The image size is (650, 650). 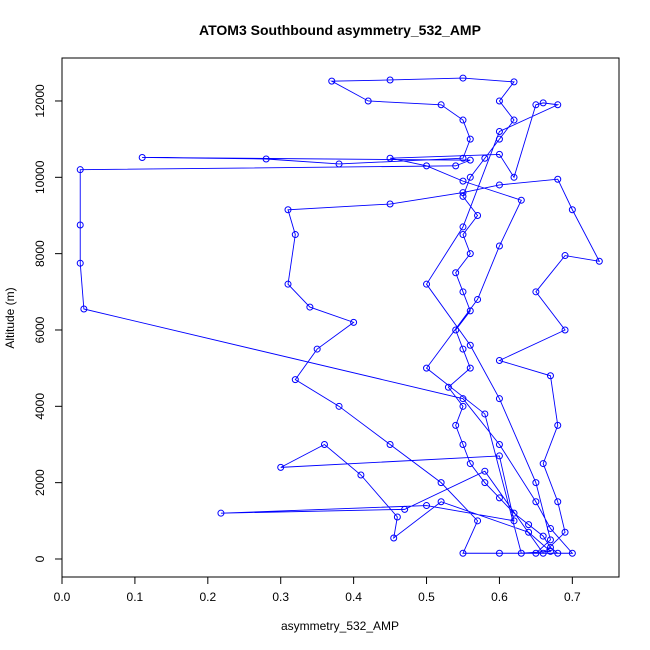 What do you see at coordinates (40, 406) in the screenshot?
I see `y-tick-label: 4000` at bounding box center [40, 406].